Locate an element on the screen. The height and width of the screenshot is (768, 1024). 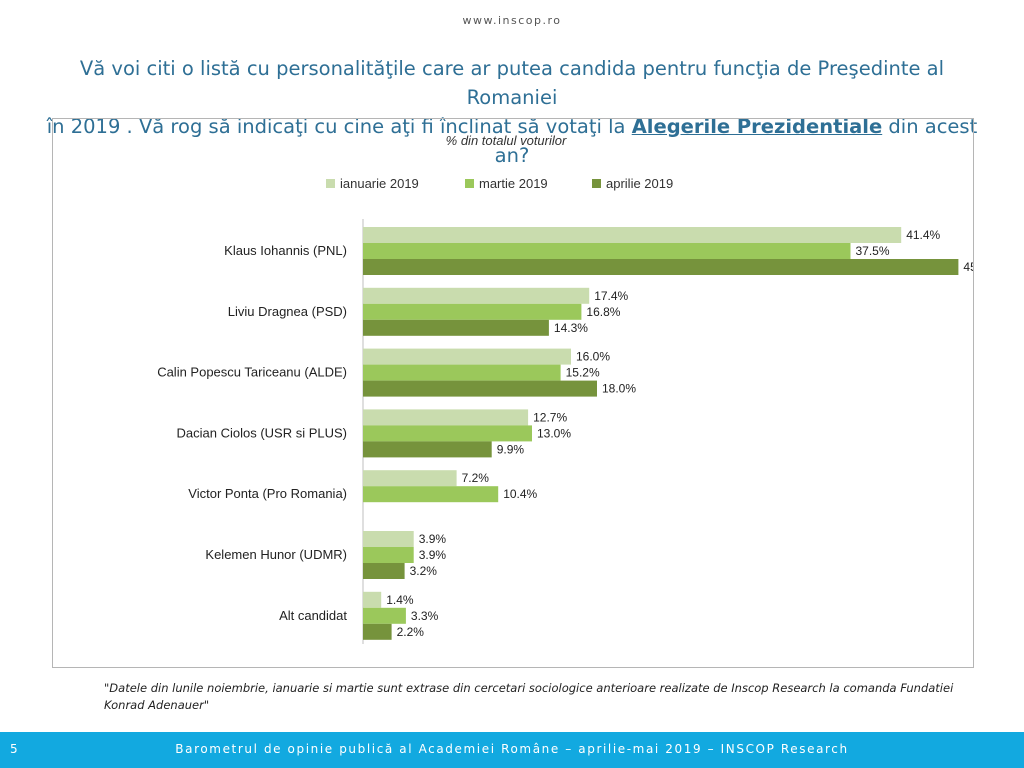
data-label: 16.0% is located at coordinates (593, 357).